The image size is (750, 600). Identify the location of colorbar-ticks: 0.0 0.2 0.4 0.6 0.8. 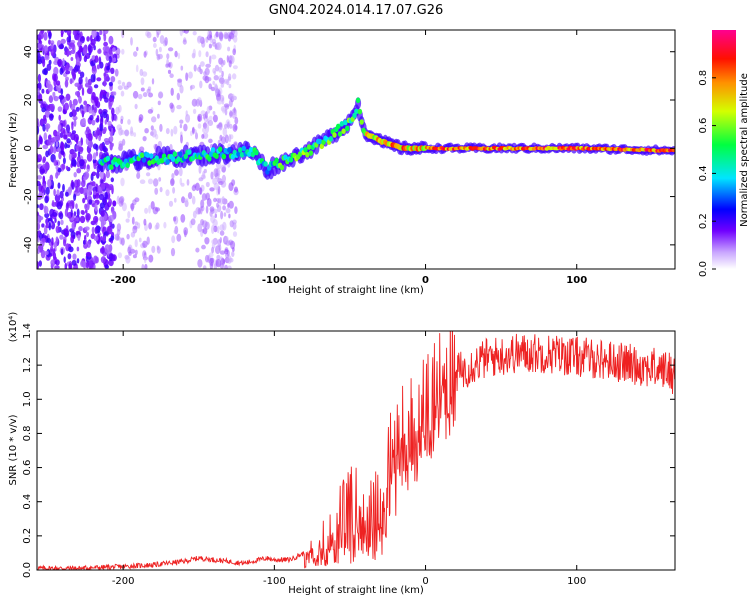
(707, 173).